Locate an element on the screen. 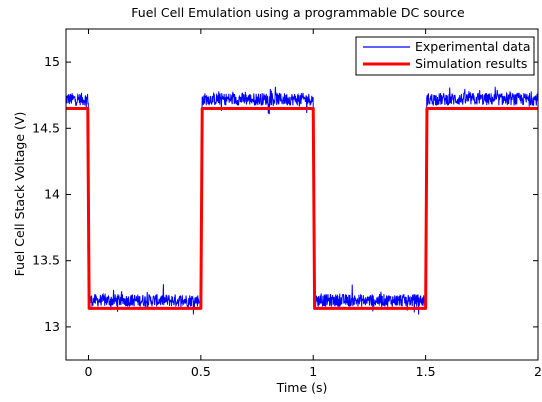 The height and width of the screenshot is (402, 542). x-tick-label: 0 is located at coordinates (88, 371).